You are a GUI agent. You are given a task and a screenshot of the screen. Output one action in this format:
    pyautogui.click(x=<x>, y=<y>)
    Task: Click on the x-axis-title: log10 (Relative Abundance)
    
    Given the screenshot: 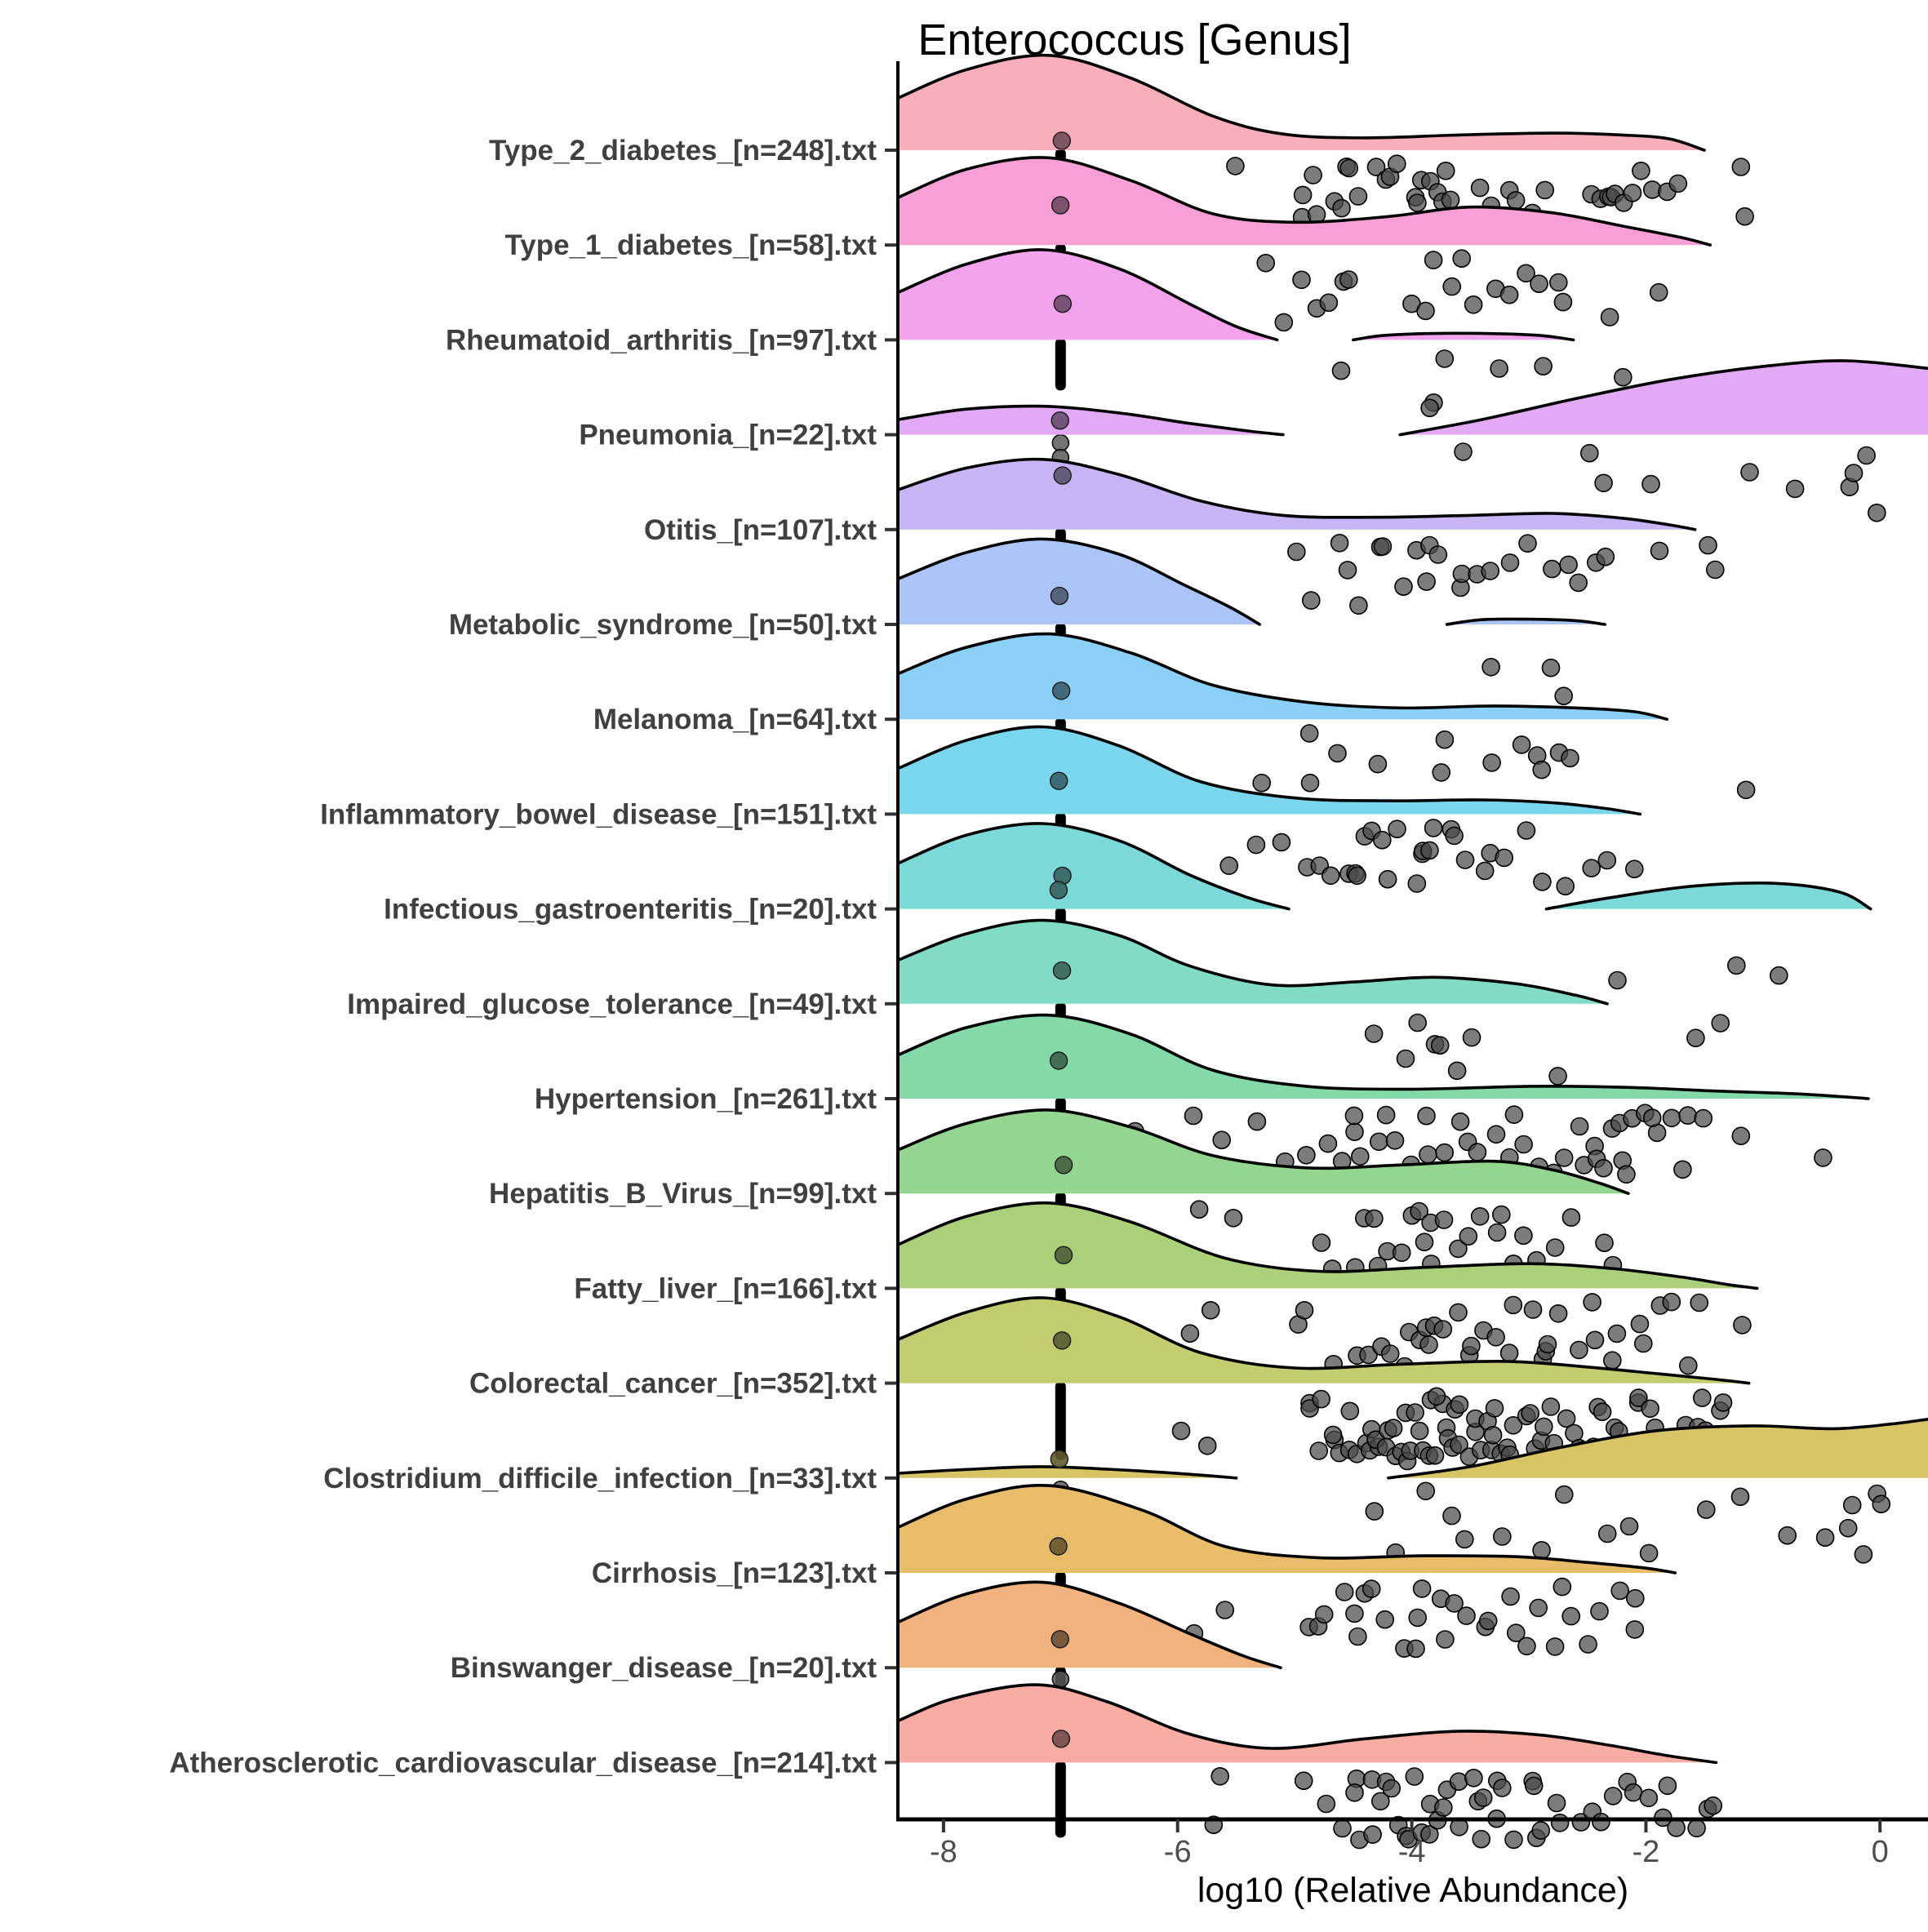 What is the action you would take?
    pyautogui.click(x=1413, y=1890)
    